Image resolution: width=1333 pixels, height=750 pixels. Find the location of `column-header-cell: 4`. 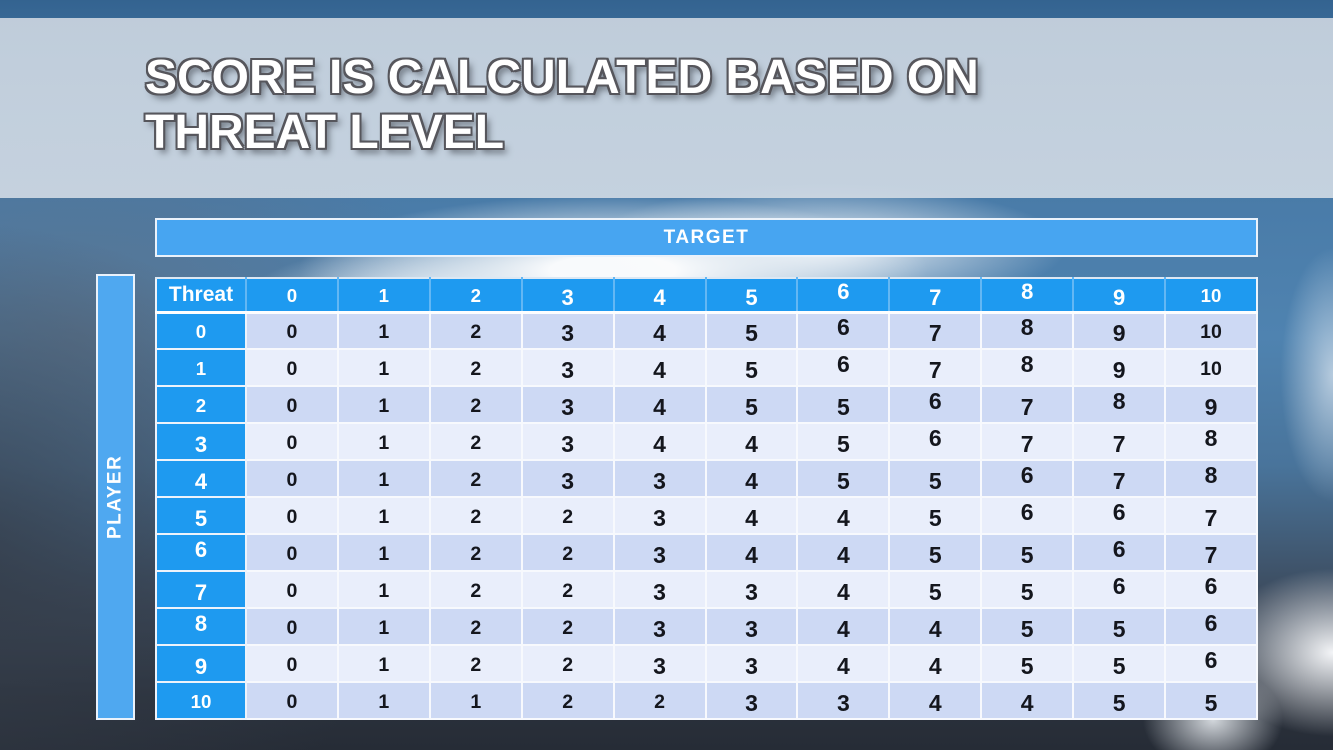

column-header-cell: 4 is located at coordinates (659, 295).